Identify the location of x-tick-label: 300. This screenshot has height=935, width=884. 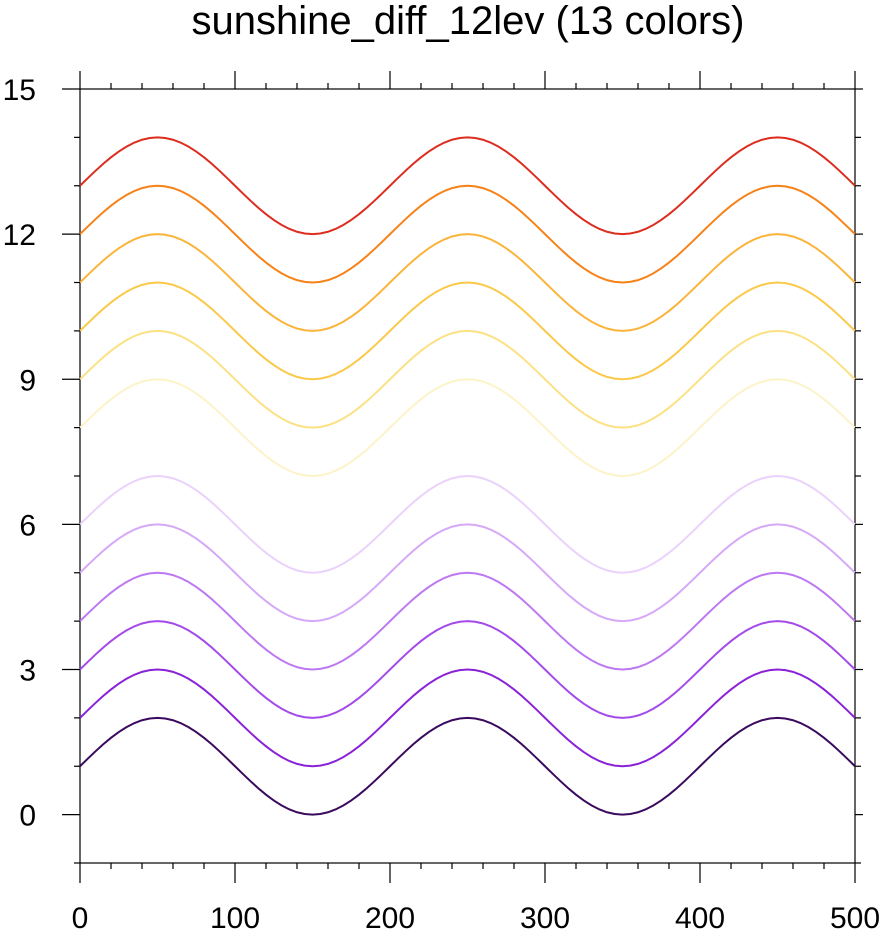
(545, 918).